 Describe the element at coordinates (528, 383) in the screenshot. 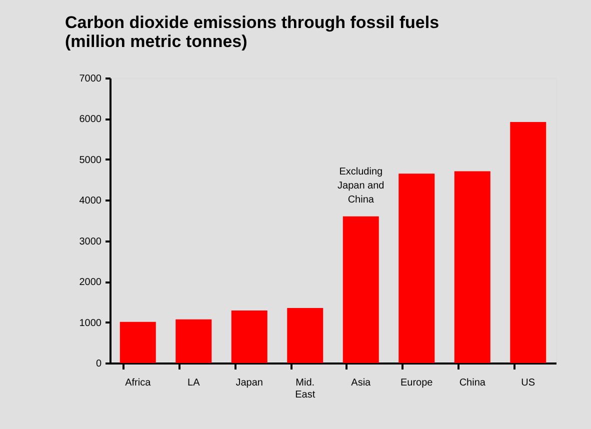

I see `x-tick-label: US` at that location.